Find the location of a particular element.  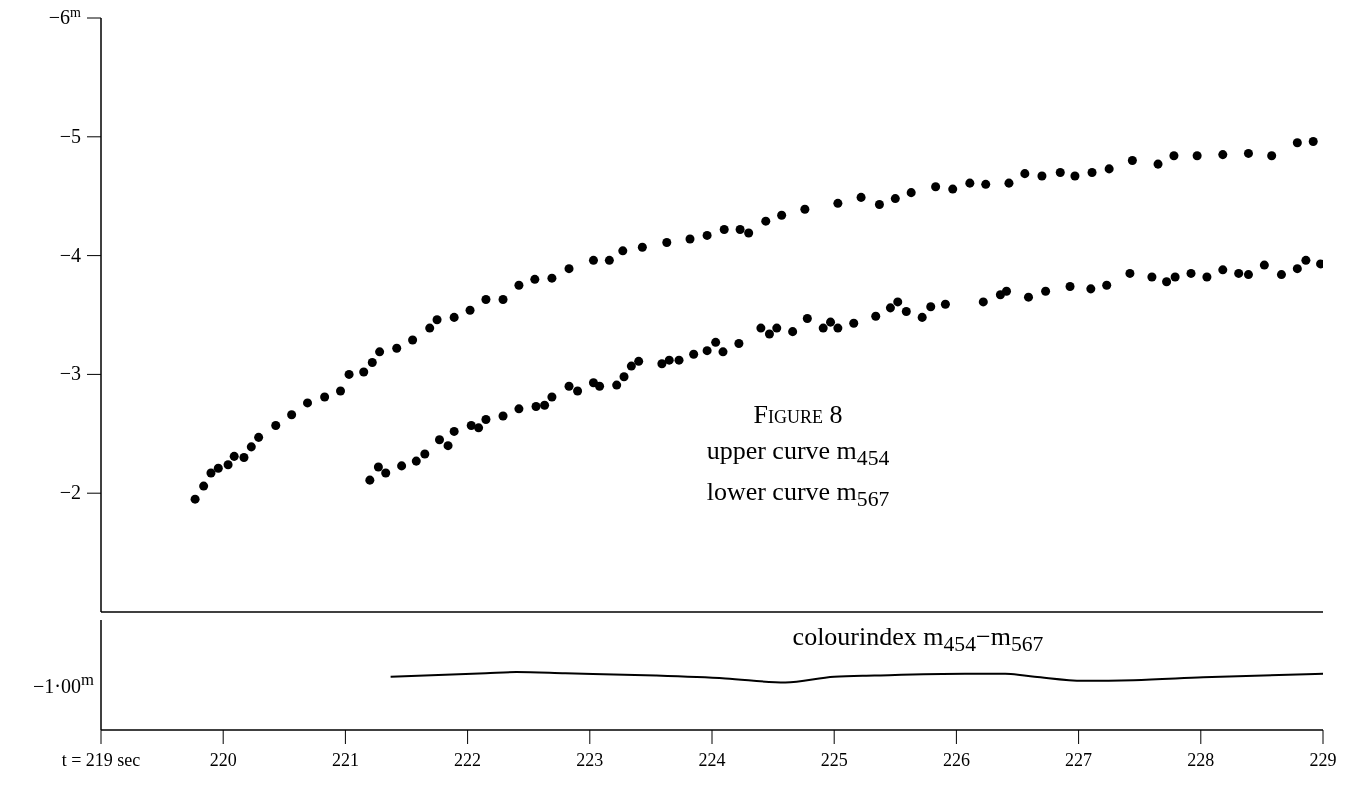

text: colourindex m$_{454}$−m$_{567}$ is located at coordinates (918, 640).